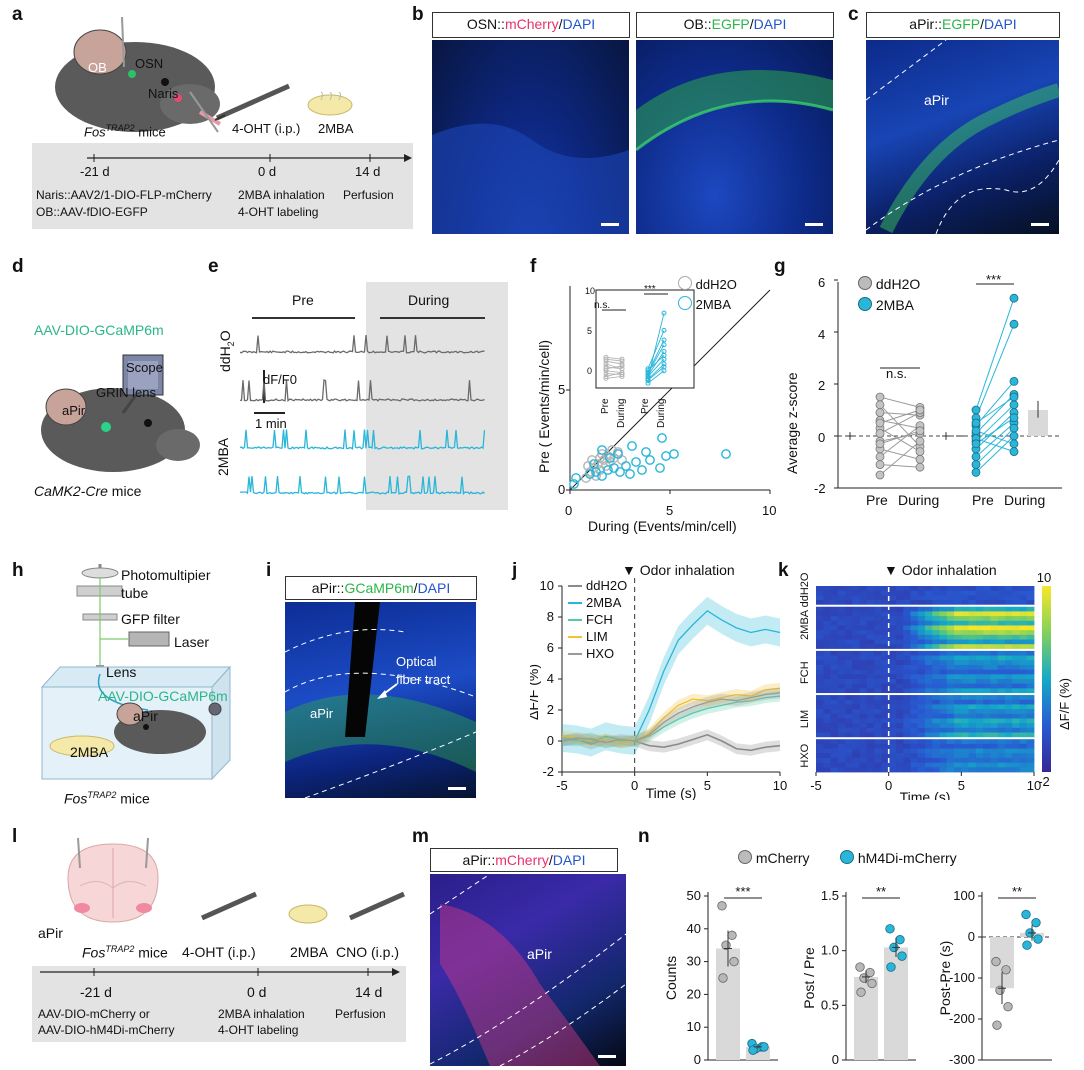 The image size is (1084, 1070). What do you see at coordinates (707, 284) in the screenshot?
I see `f-legend-ddh2o: ddH2O` at bounding box center [707, 284].